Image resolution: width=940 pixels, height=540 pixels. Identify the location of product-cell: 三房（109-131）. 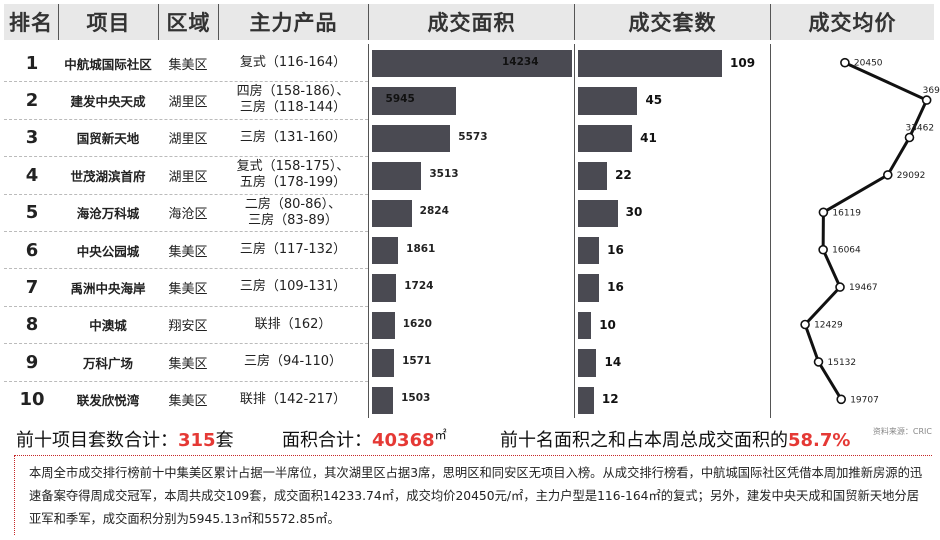
(293, 287).